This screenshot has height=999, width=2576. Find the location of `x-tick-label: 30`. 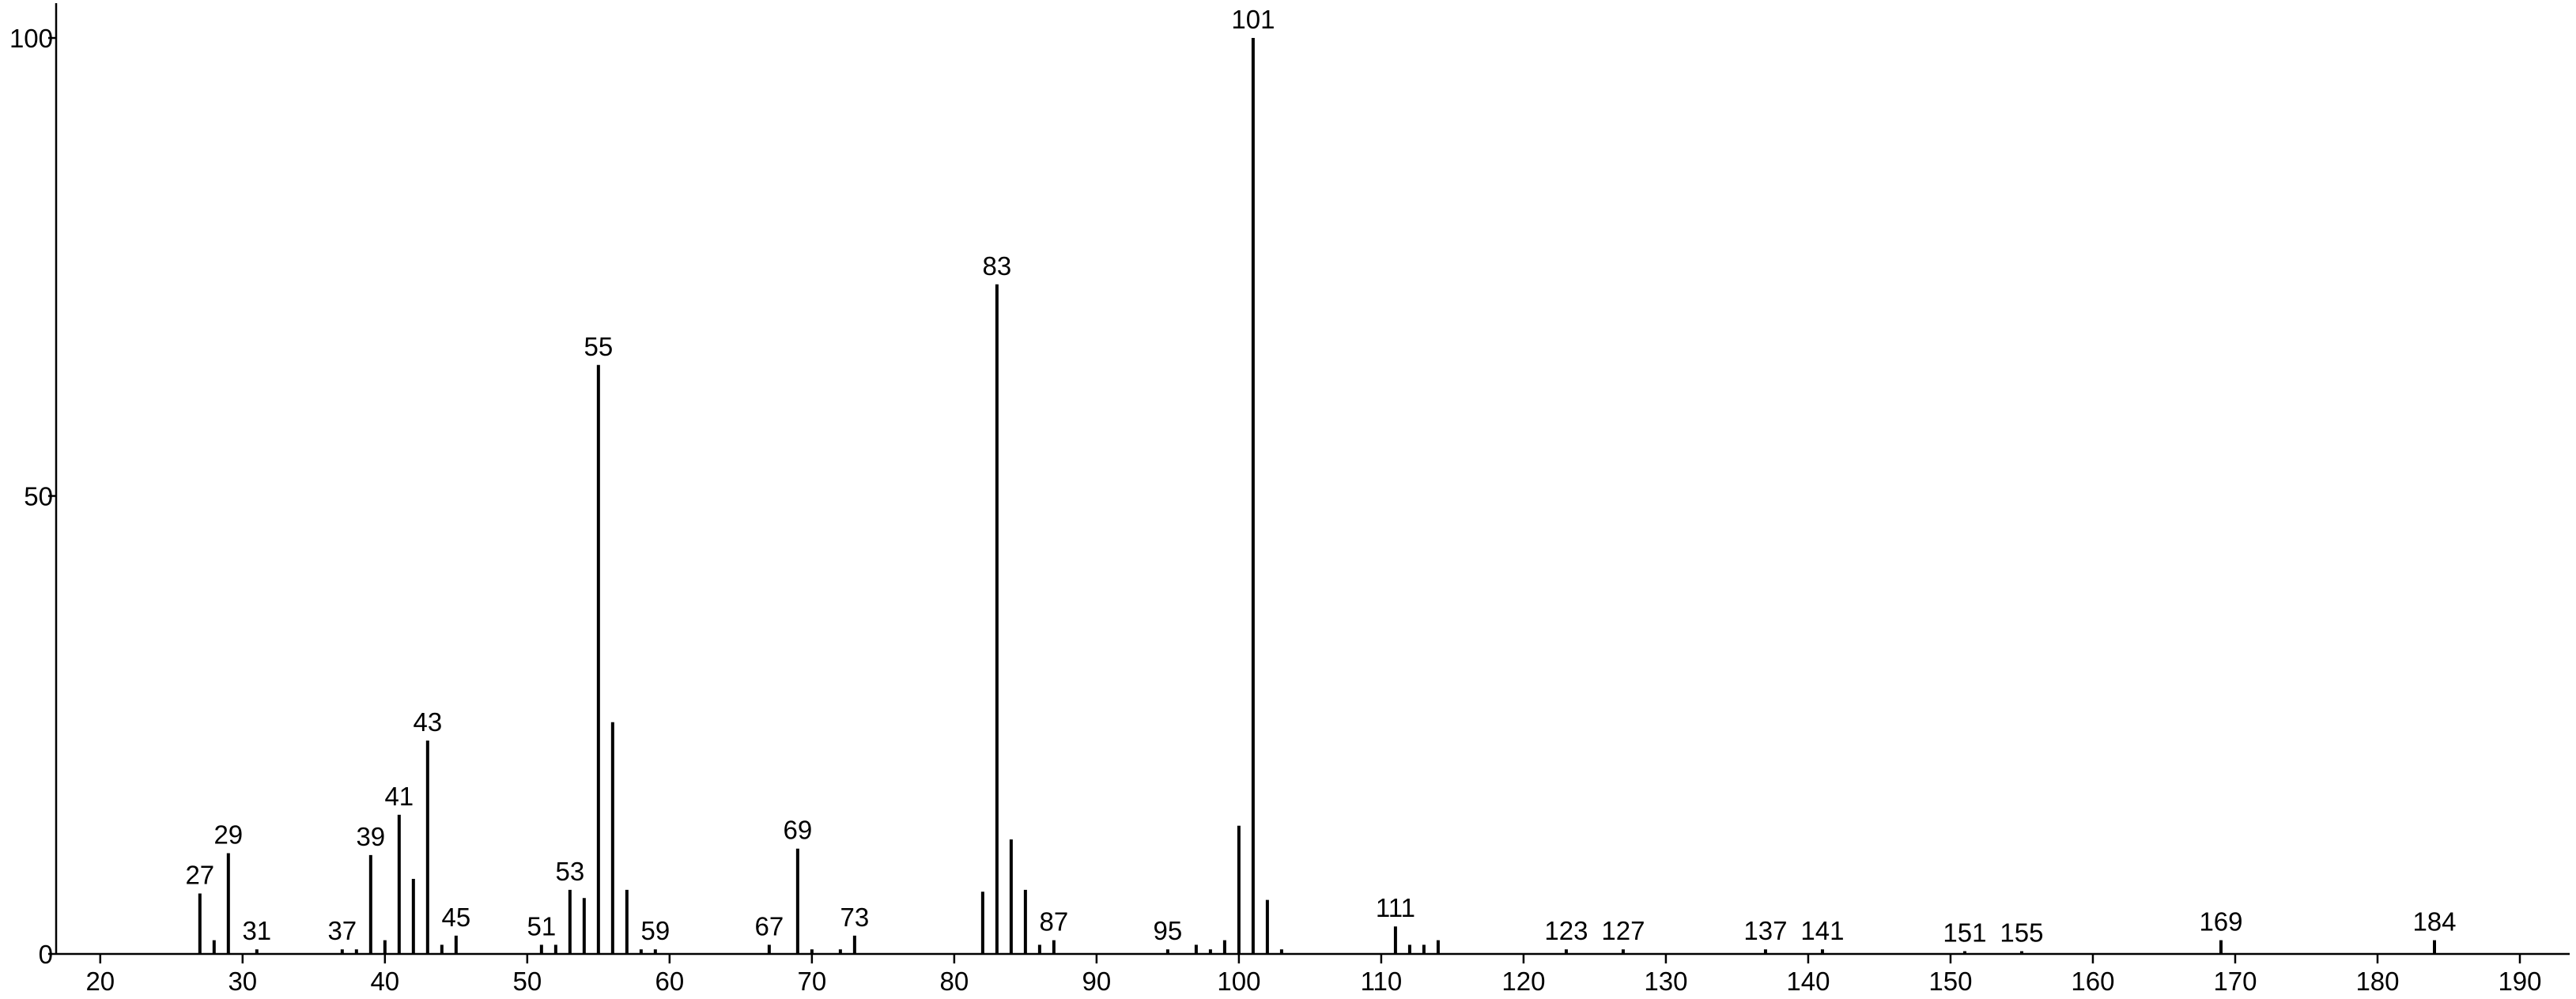

x-tick-label: 30 is located at coordinates (242, 981).